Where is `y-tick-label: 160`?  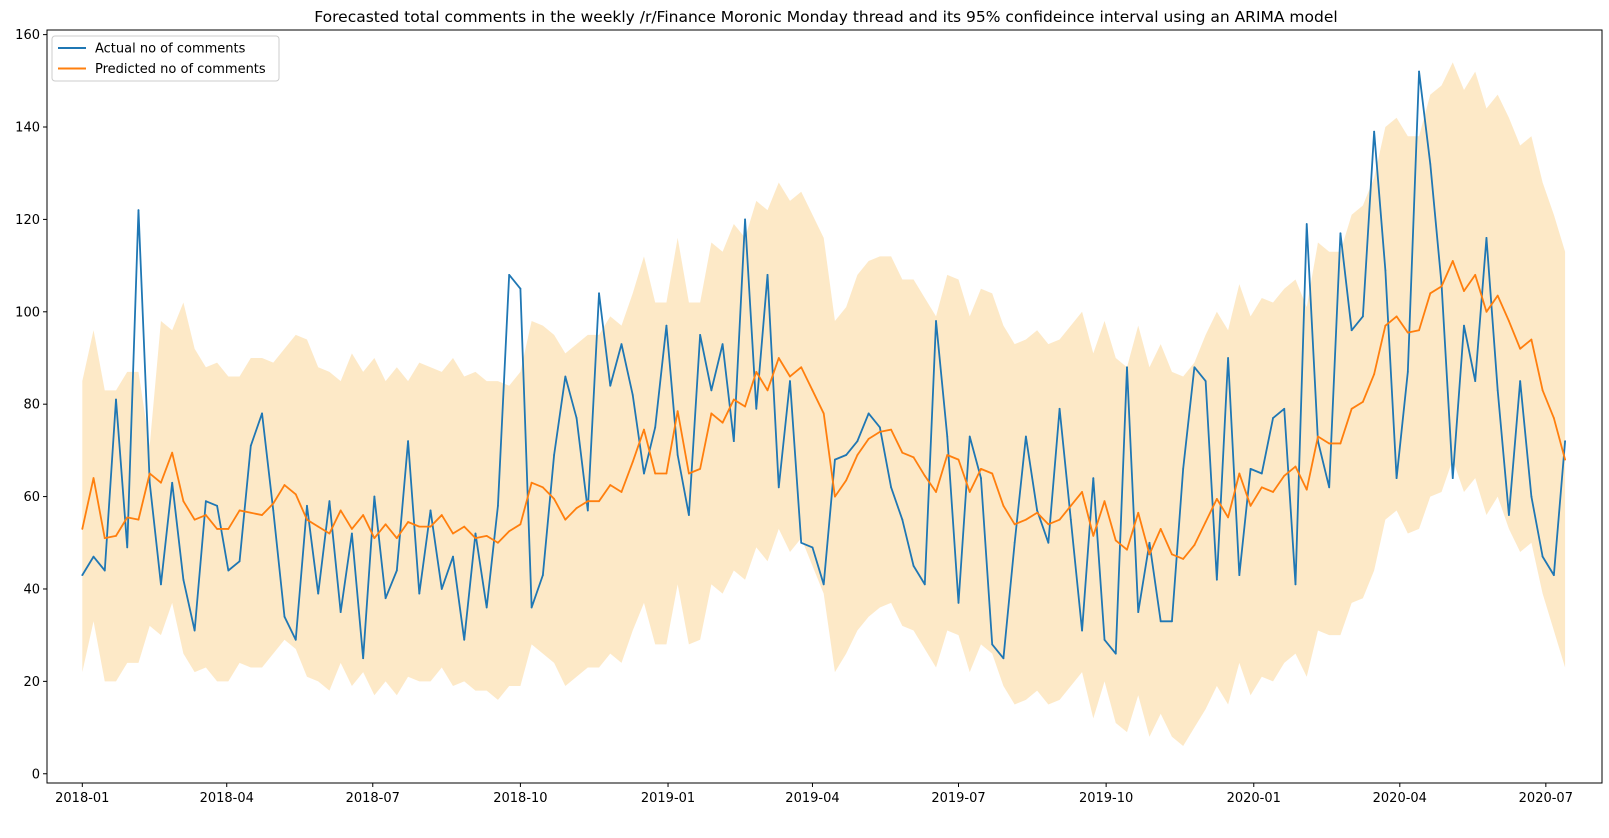 y-tick-label: 160 is located at coordinates (27, 35).